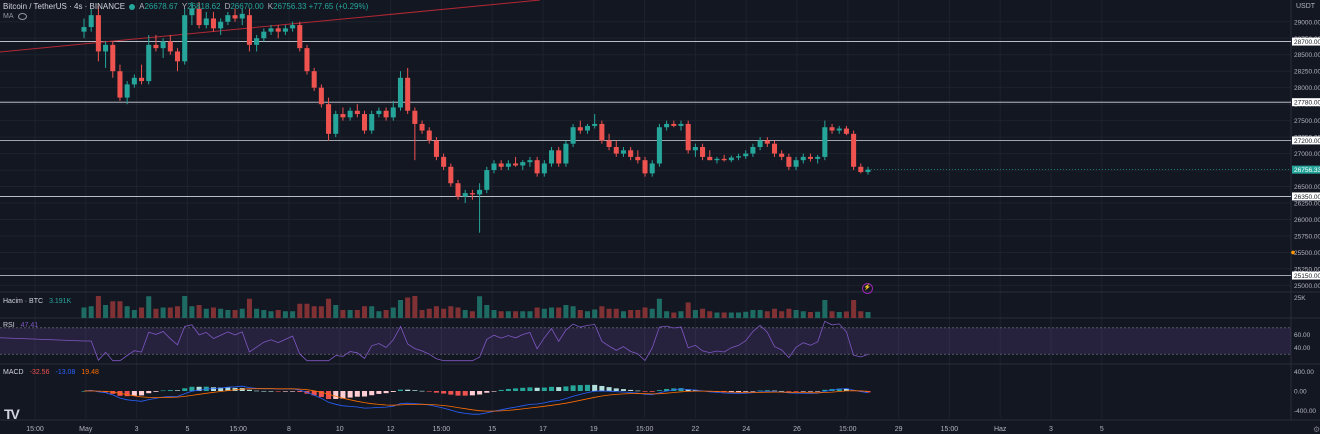 This screenshot has height=434, width=1320. Describe the element at coordinates (39, 372) in the screenshot. I see `macd-hist-value: -32.56` at that location.